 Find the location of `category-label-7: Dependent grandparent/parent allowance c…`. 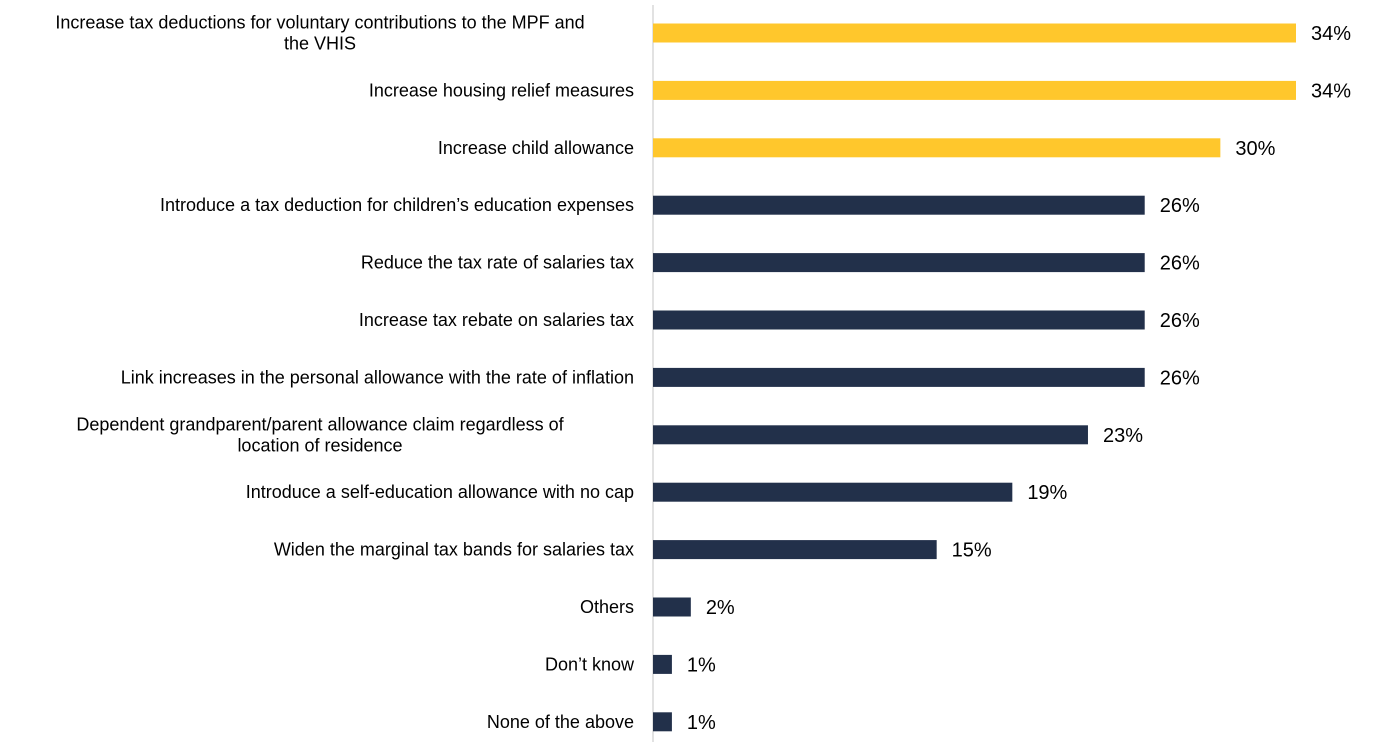

category-label-7: Dependent grandparent/parent allowance c… is located at coordinates (320, 434).